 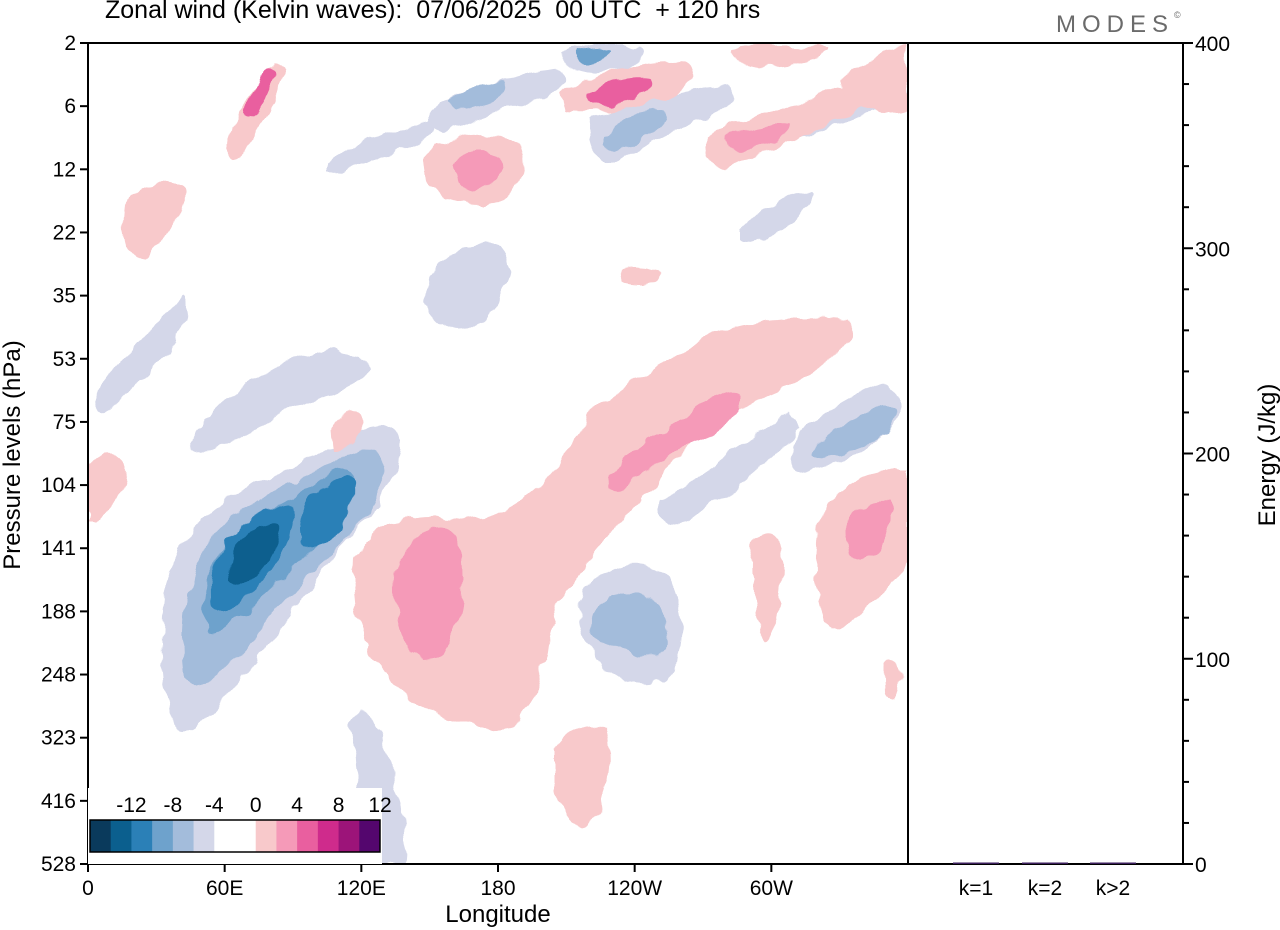 I want to click on longitude-tick-label: 120E, so click(x=361, y=888).